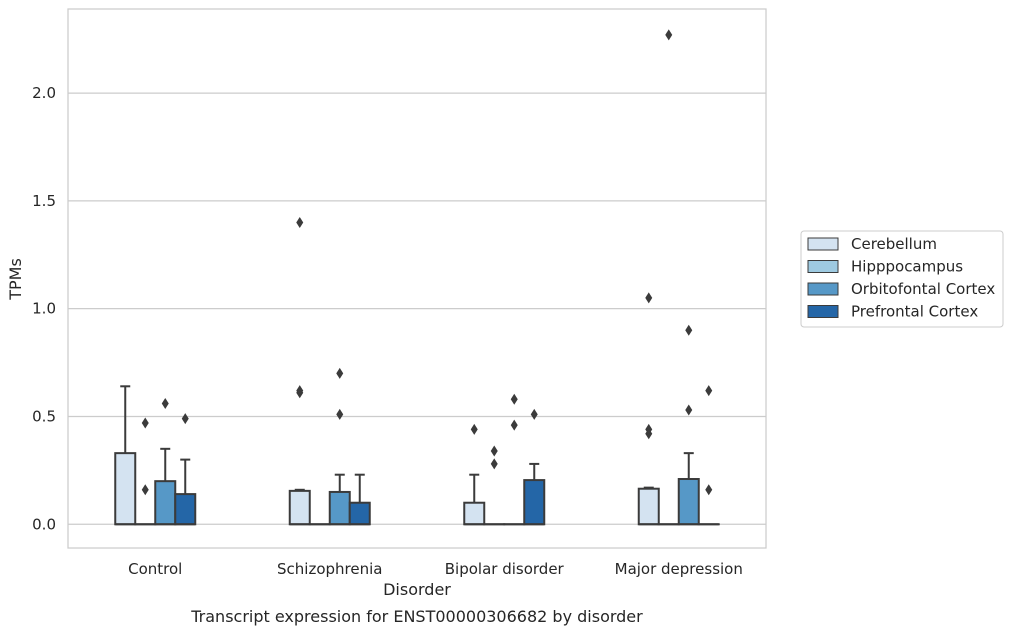 The image size is (1014, 634). What do you see at coordinates (155, 569) in the screenshot?
I see `x-tick-label: Control` at bounding box center [155, 569].